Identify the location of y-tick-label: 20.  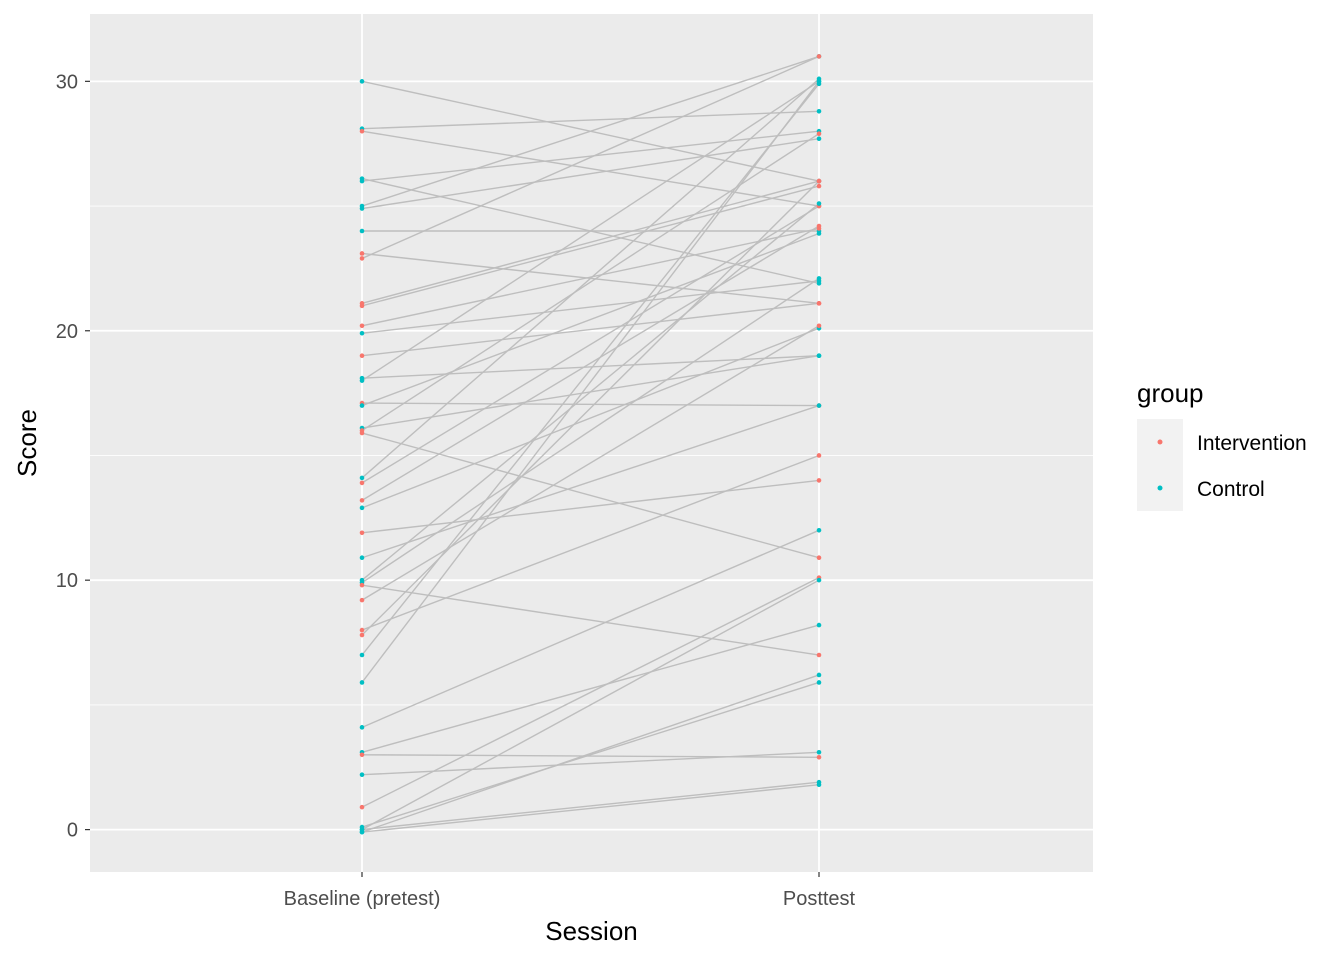
(67, 332).